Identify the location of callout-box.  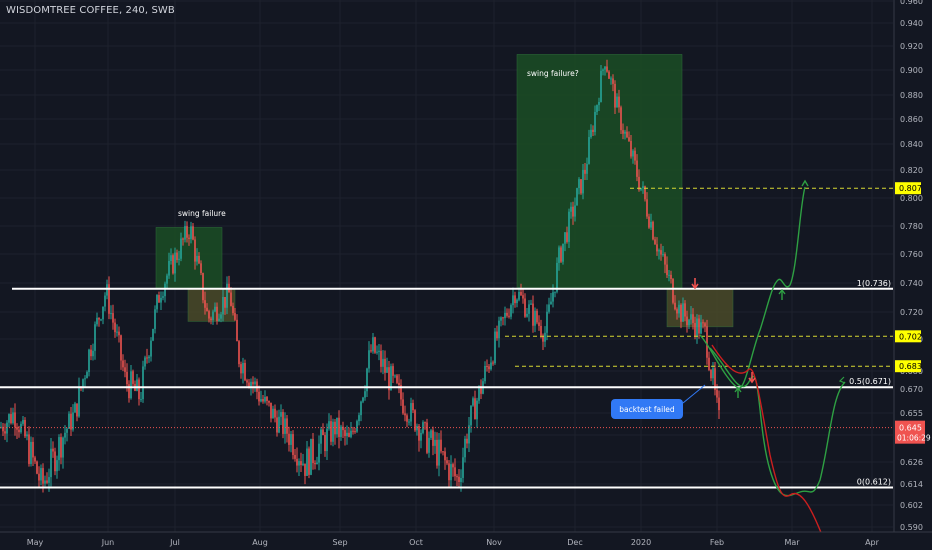
(647, 409).